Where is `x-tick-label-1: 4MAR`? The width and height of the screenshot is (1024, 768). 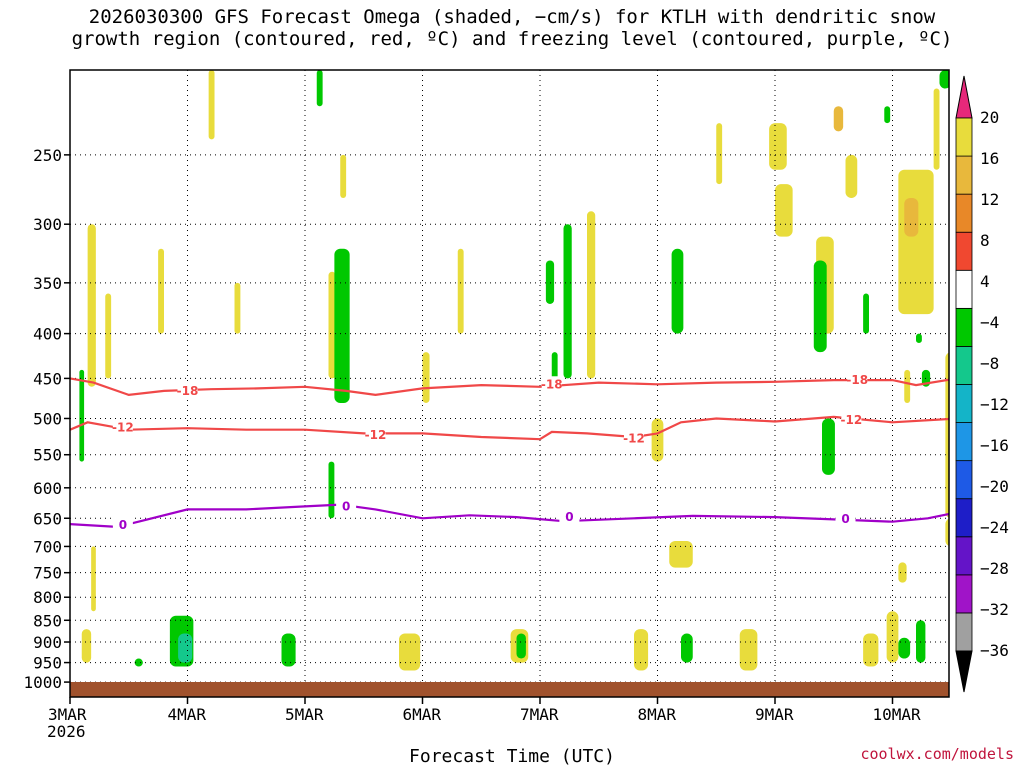
x-tick-label-1: 4MAR is located at coordinates (187, 714).